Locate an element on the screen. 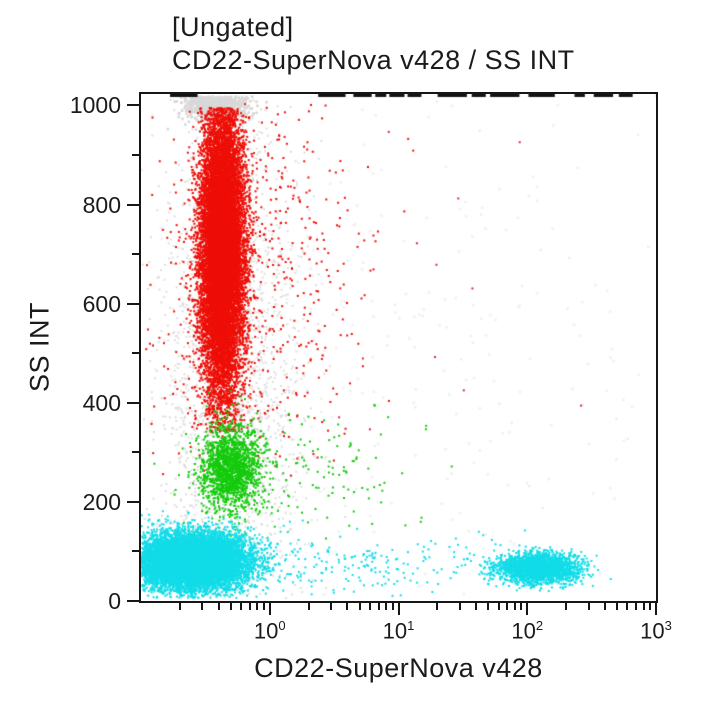  x-axis-title: CD22-SuperNova v428 is located at coordinates (398, 668).